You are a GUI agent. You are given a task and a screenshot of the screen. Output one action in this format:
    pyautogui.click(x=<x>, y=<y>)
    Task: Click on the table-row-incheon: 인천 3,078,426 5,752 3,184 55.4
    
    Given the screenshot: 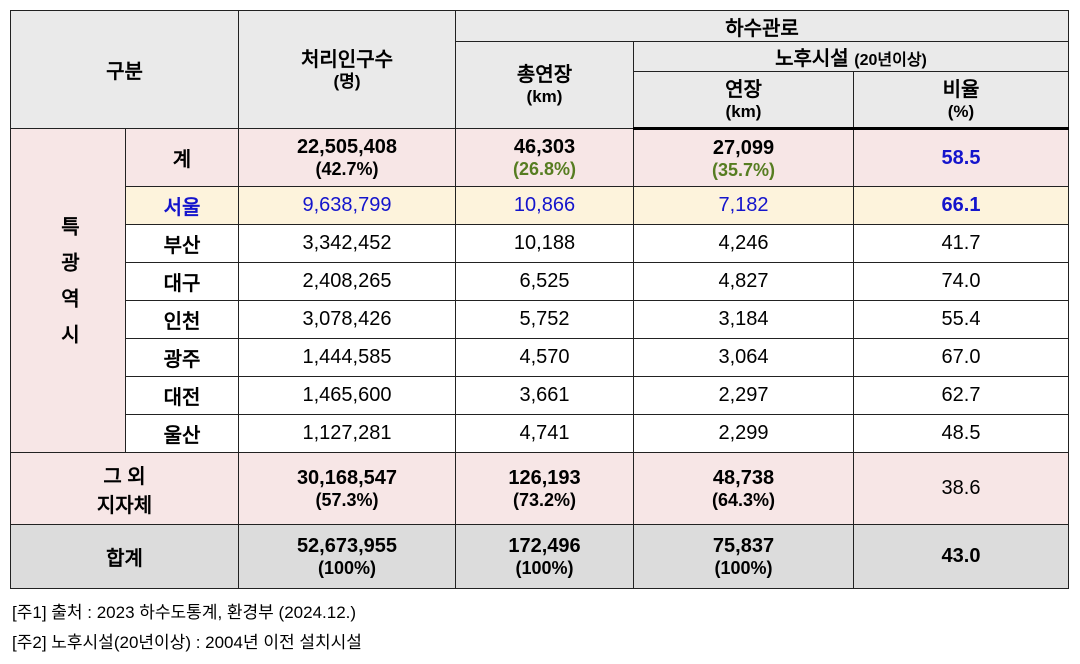 What is the action you would take?
    pyautogui.click(x=540, y=319)
    